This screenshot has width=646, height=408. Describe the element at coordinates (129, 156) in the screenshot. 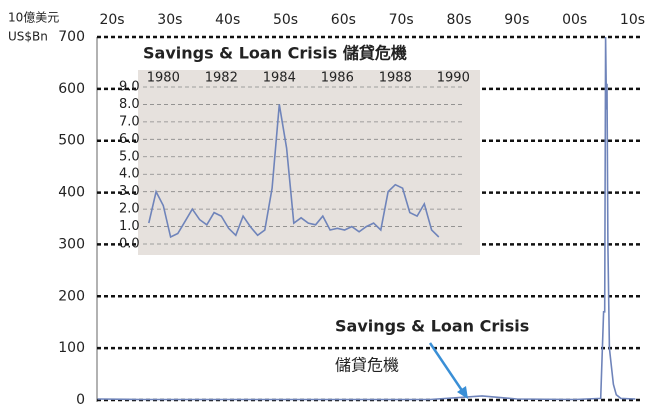

I see `y-tick-label: 5.0` at that location.